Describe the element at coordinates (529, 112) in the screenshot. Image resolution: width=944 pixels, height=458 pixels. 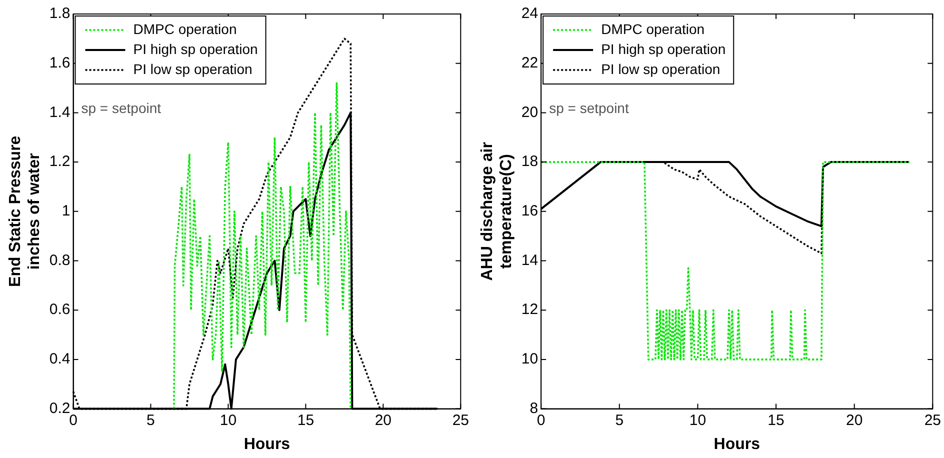
I see `y-tick-label: 20` at that location.